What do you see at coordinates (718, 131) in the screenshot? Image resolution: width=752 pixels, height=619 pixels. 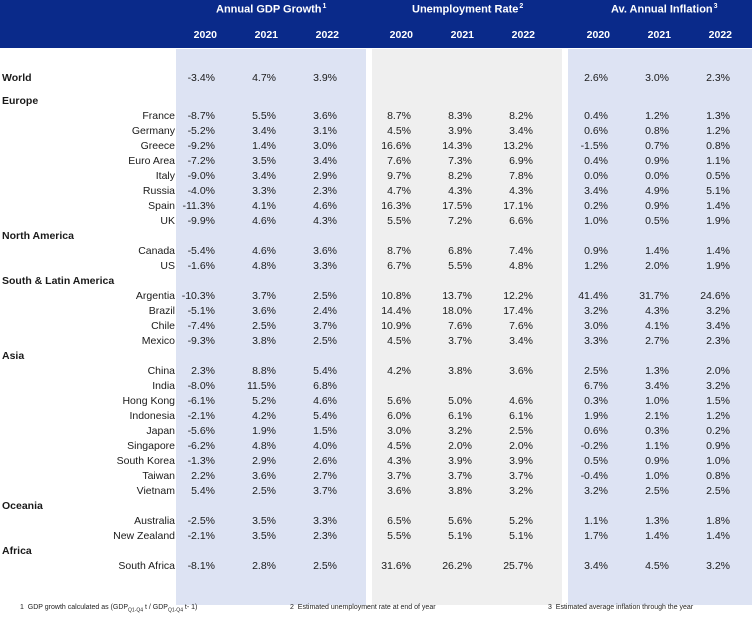 I see `cell-infl-2022: 1.2%` at bounding box center [718, 131].